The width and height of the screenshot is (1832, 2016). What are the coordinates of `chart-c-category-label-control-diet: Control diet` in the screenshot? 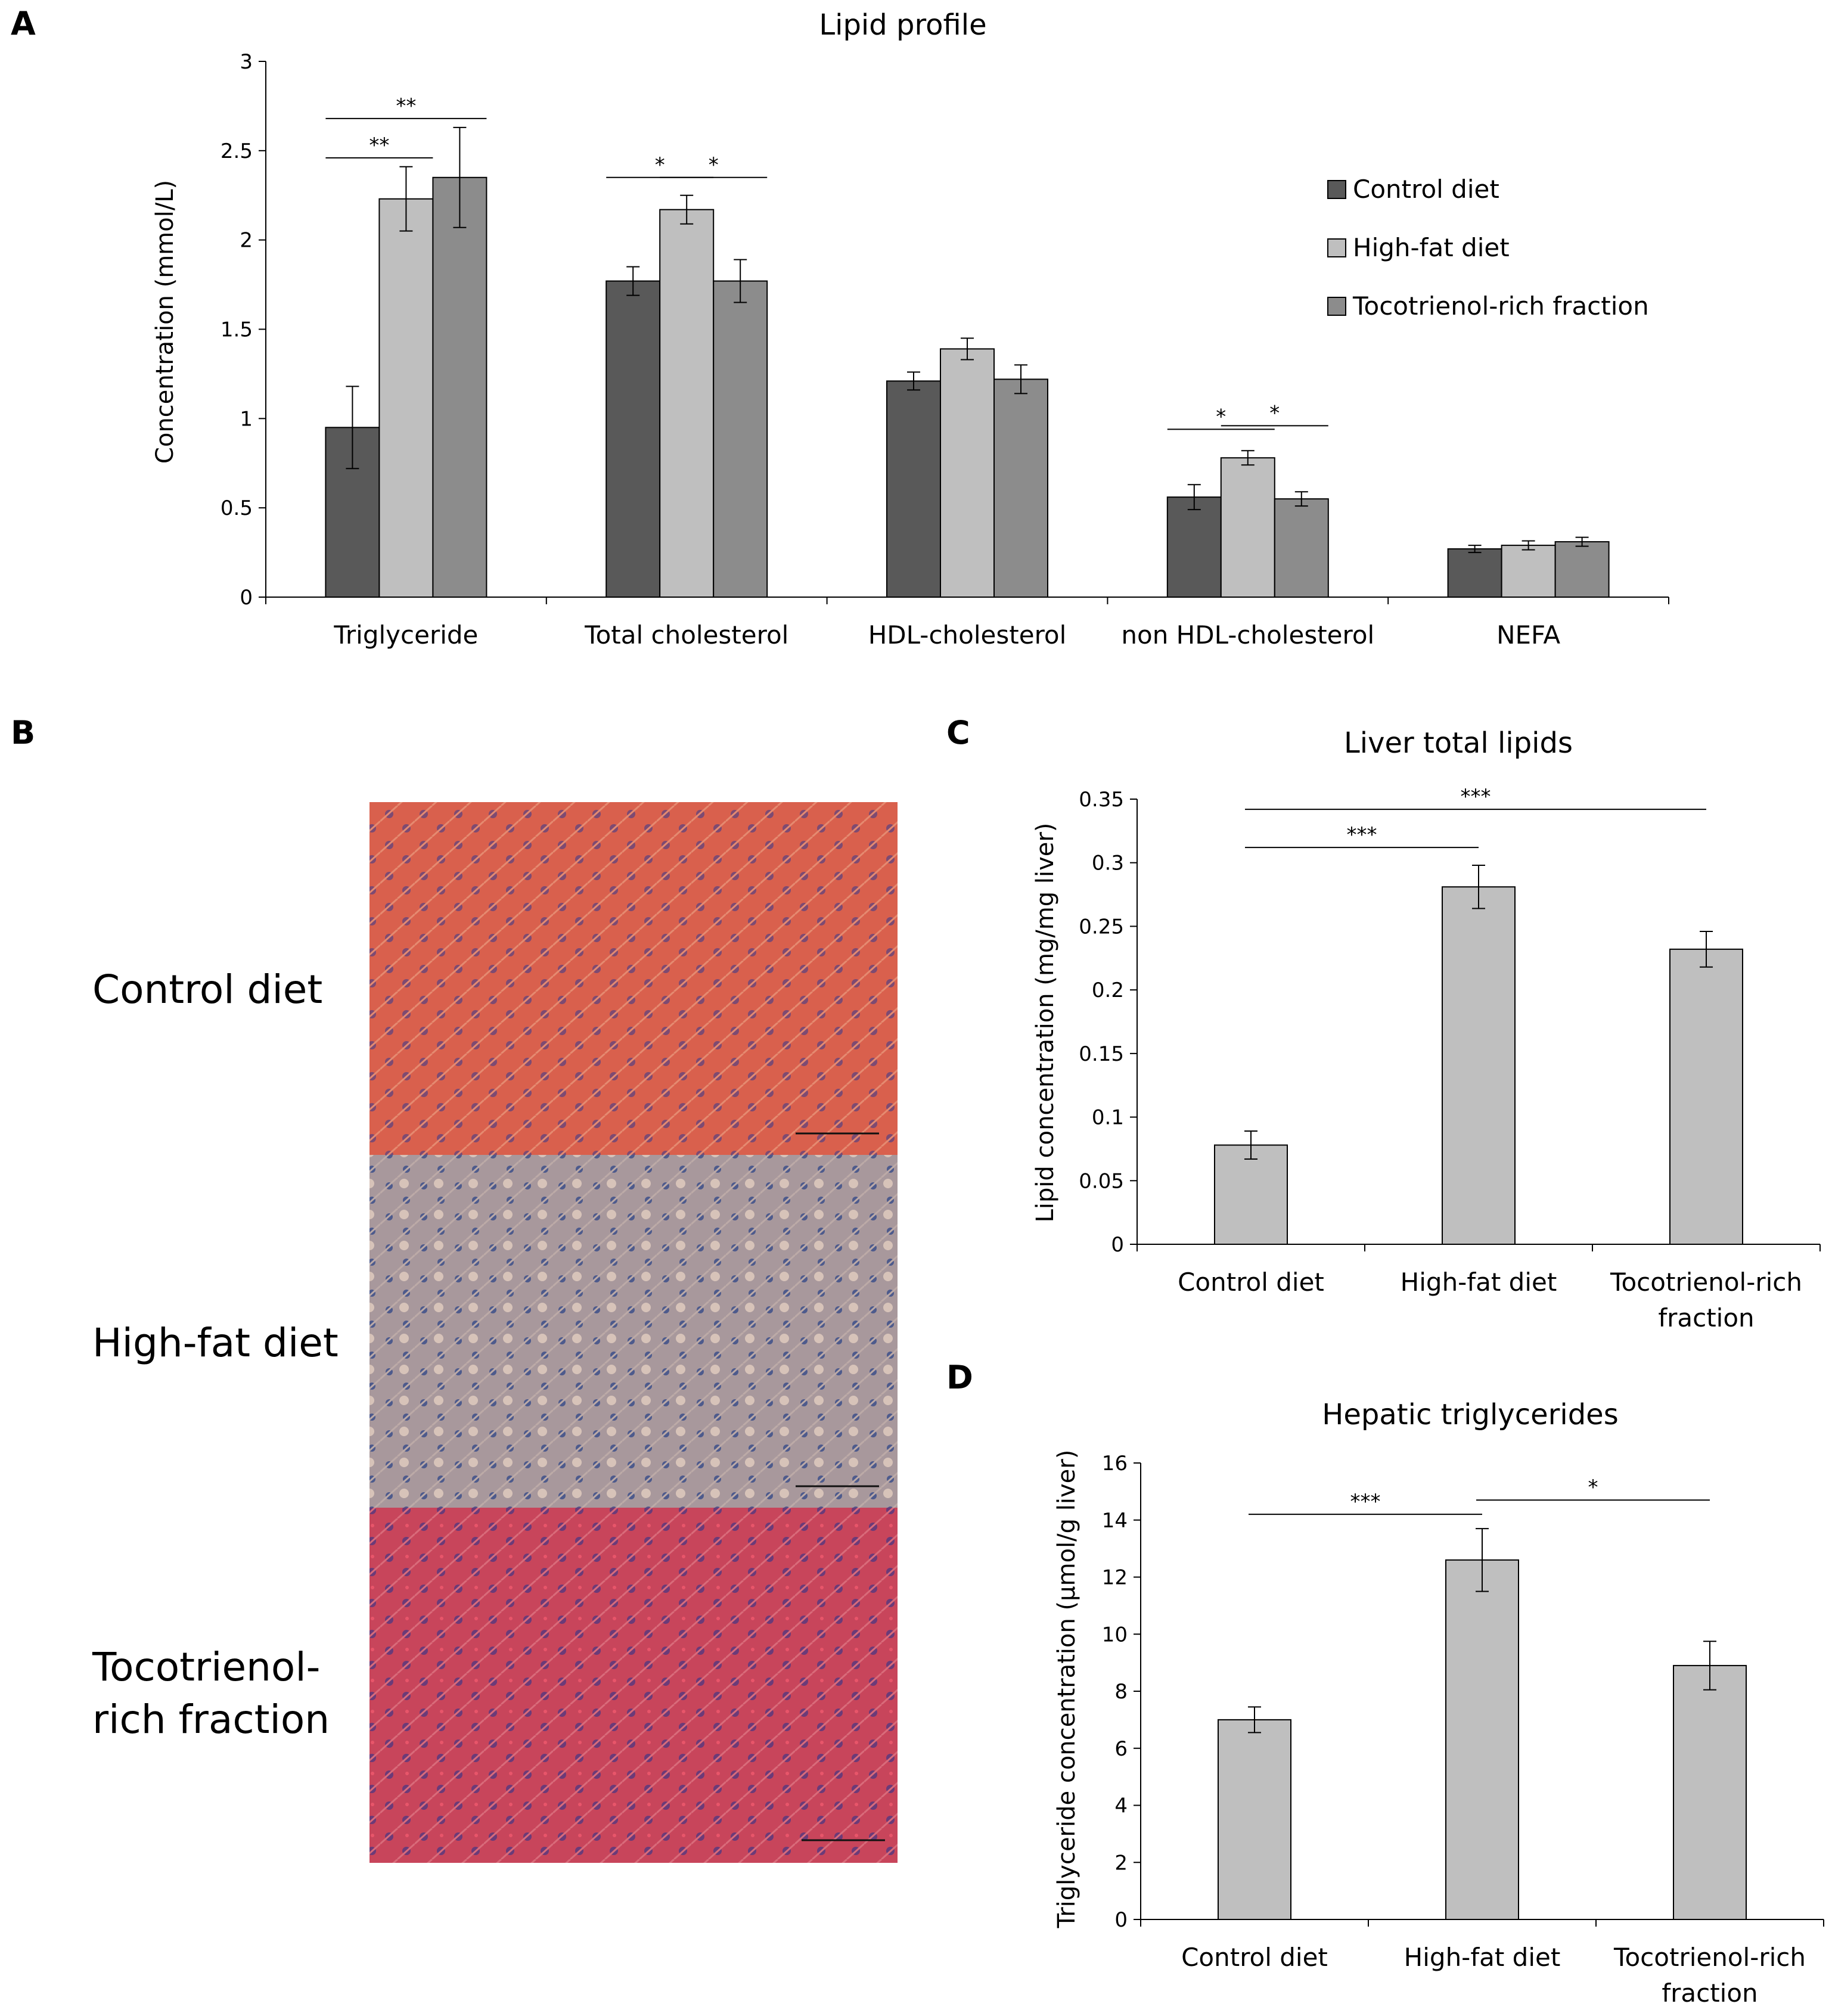 It's located at (1251, 1282).